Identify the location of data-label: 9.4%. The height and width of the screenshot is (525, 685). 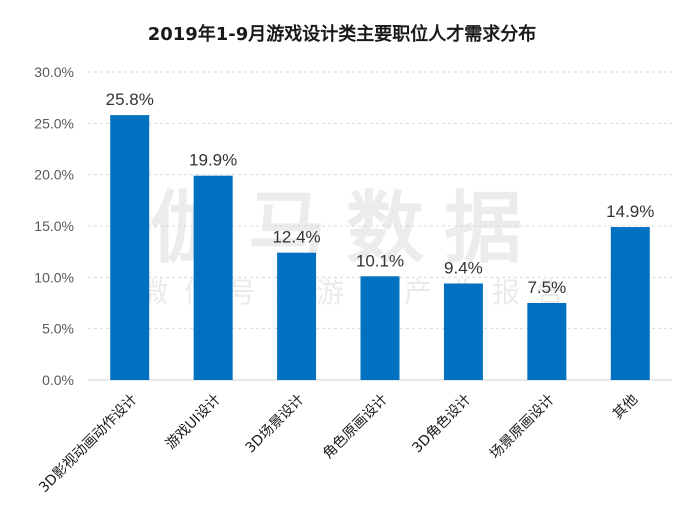
(463, 267).